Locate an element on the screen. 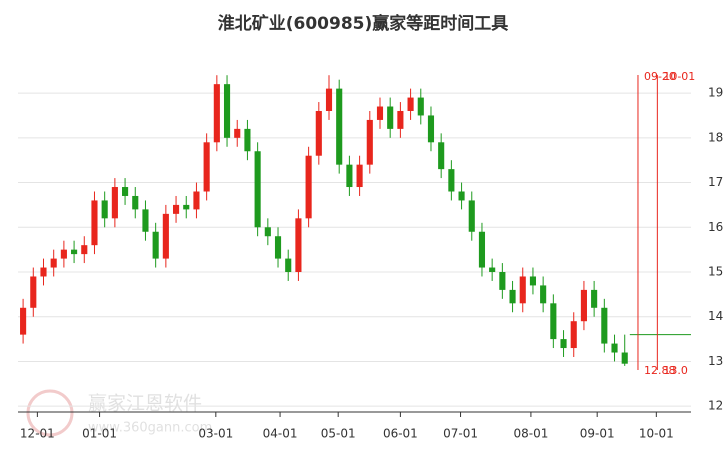  x-tick-label: 10-01 is located at coordinates (656, 434).